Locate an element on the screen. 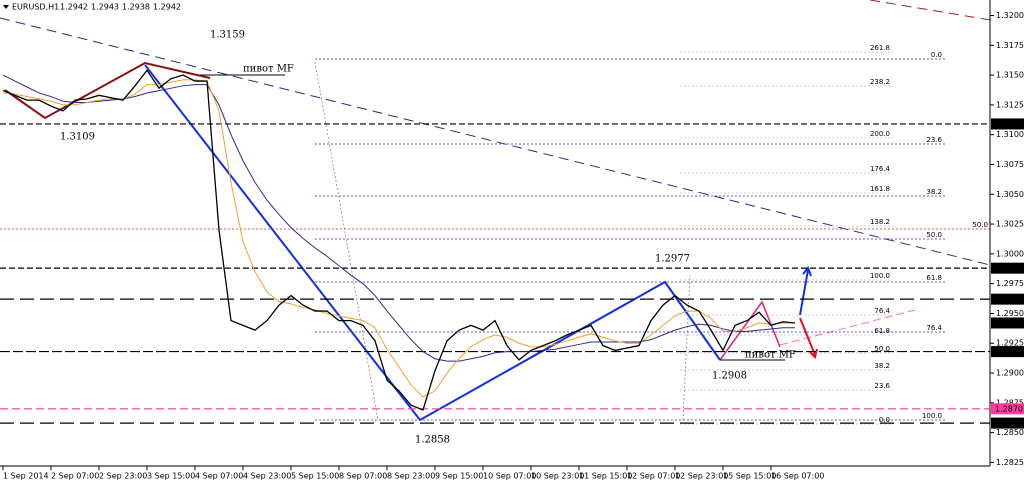 This screenshot has height=482, width=1024. level-label: 1.3109 is located at coordinates (1009, 123).